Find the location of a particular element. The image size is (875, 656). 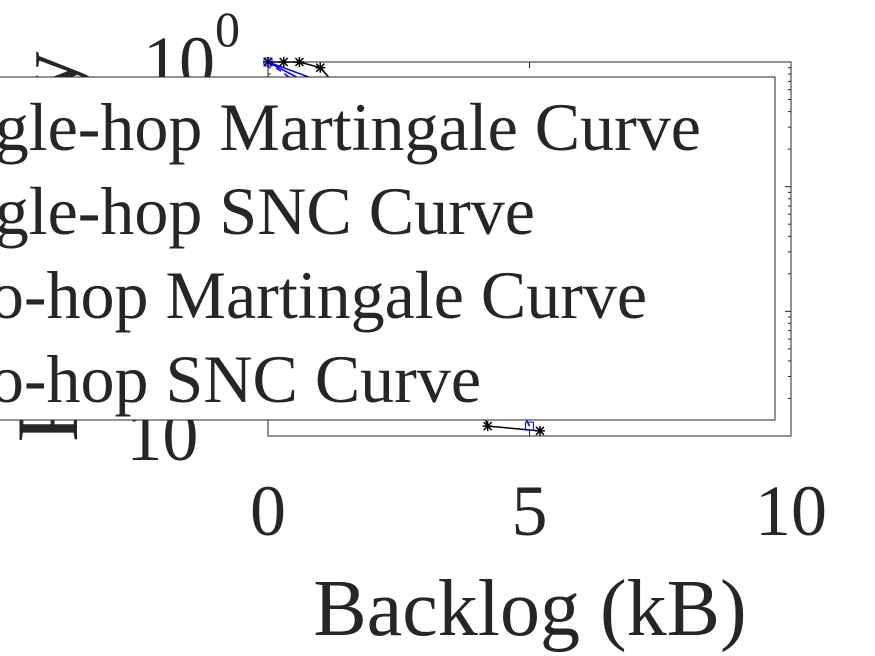

legend-label: Single-hop Martingale Curve is located at coordinates (350, 127).